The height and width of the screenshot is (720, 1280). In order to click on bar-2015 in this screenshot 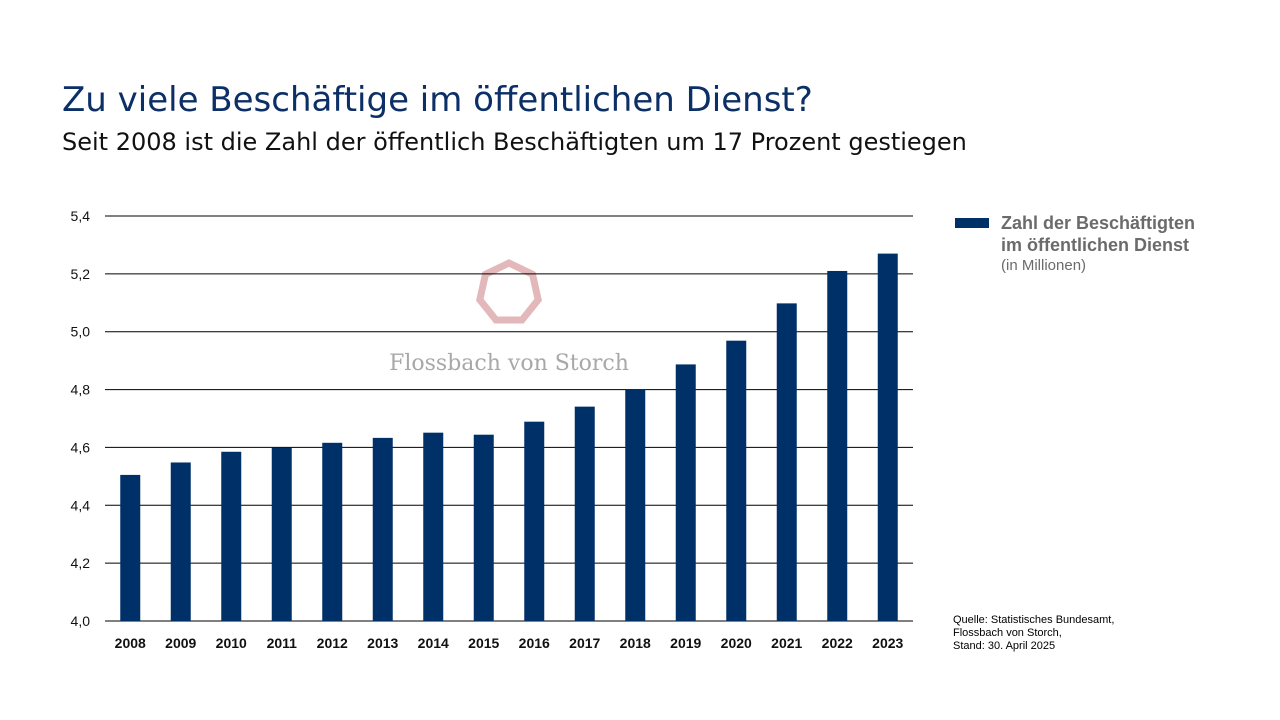, I will do `click(483, 527)`.